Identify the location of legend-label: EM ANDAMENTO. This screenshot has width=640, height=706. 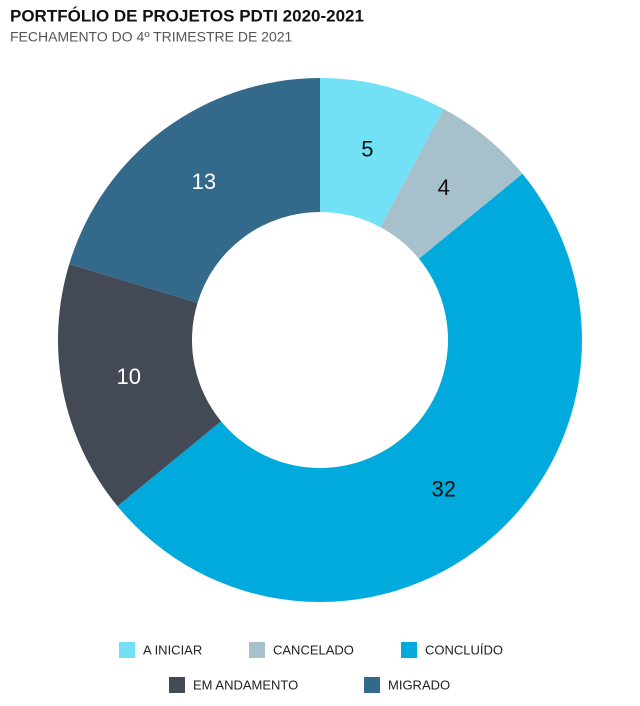
(245, 684).